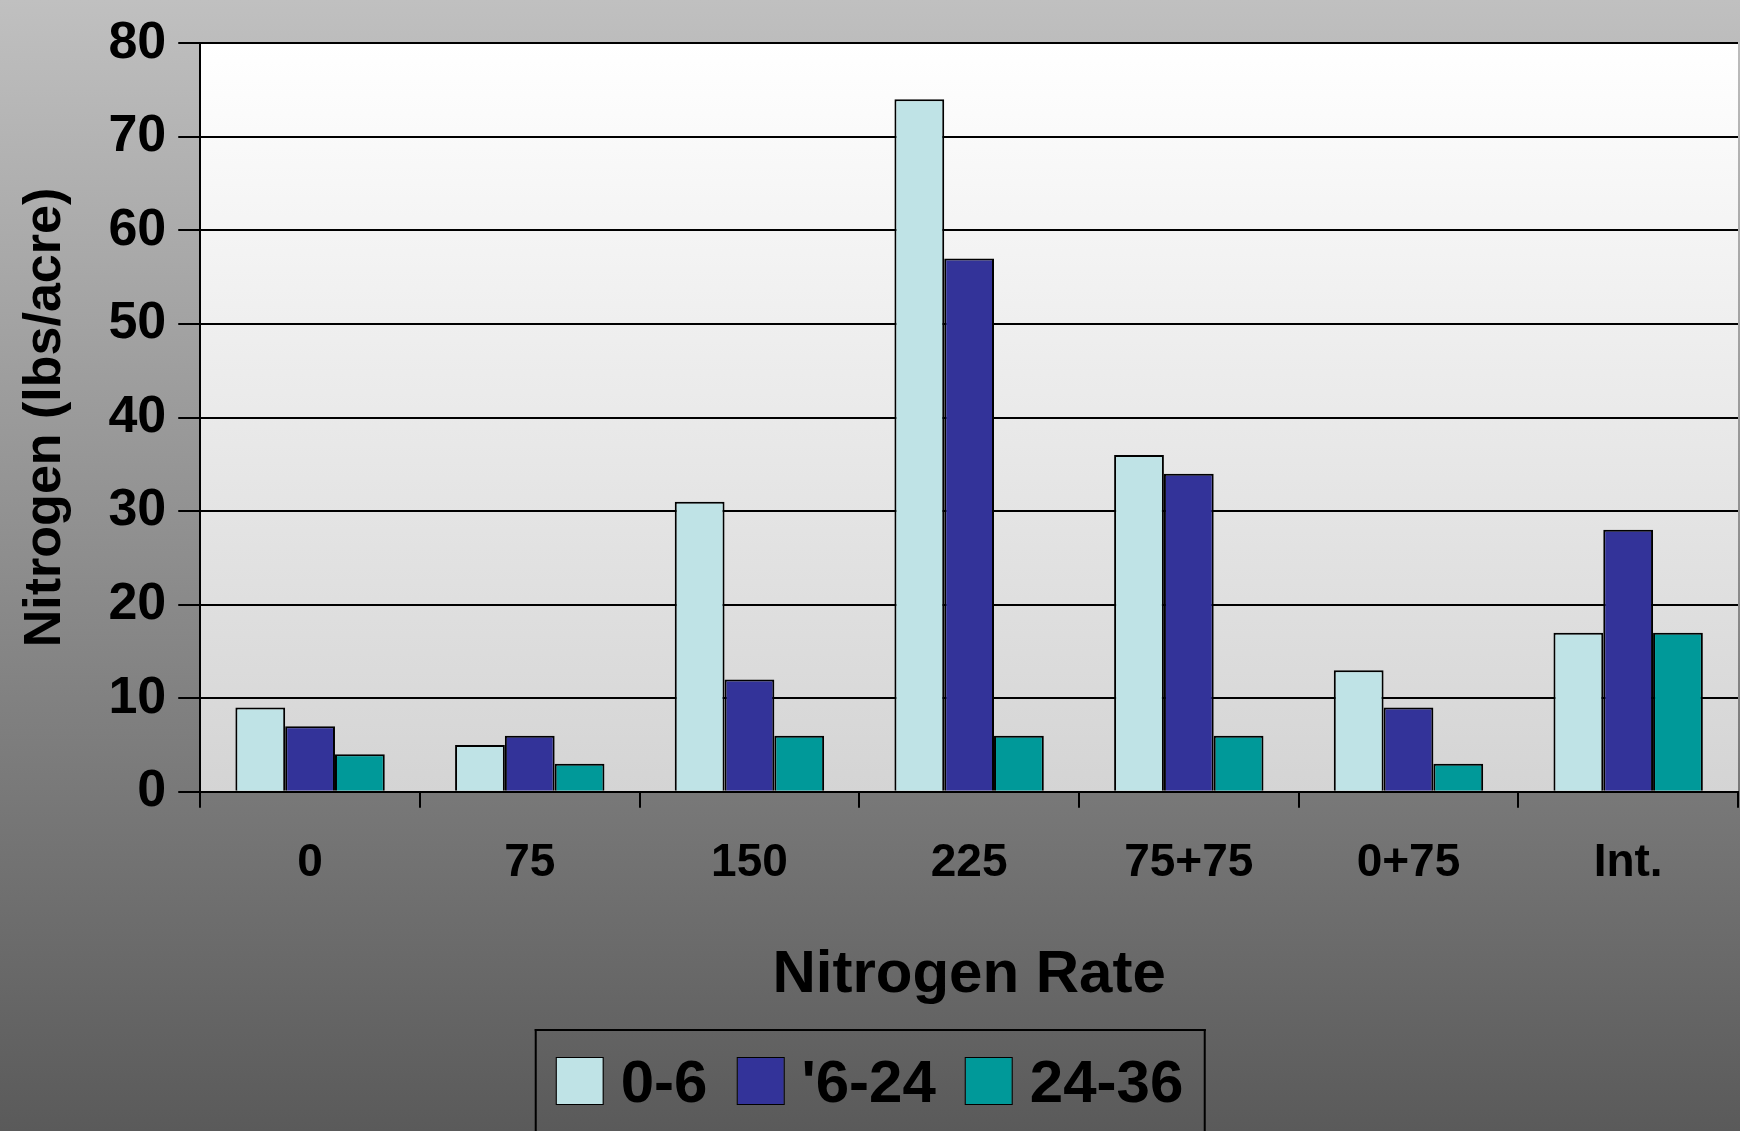  Describe the element at coordinates (969, 971) in the screenshot. I see `x-axis-title: Nitrogen Rate` at that location.